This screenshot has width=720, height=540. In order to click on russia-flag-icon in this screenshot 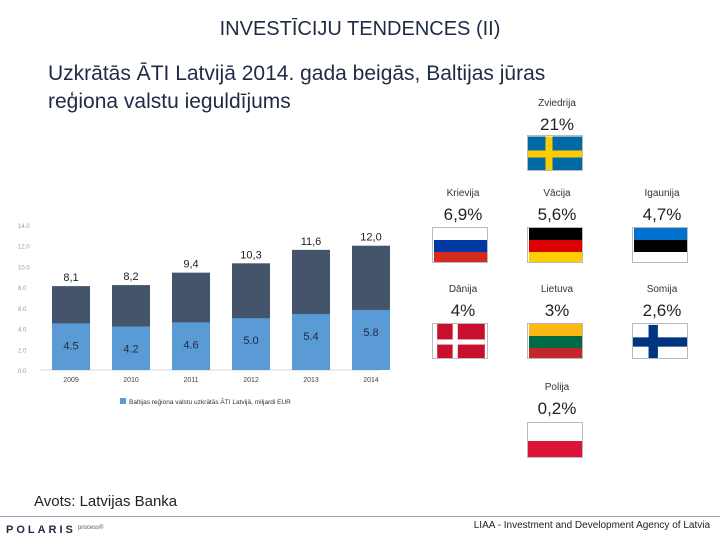, I will do `click(460, 245)`.